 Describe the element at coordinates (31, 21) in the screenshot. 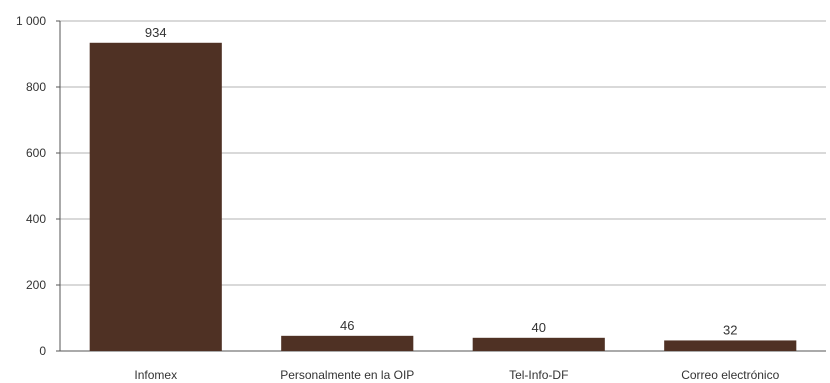

I see `y-tick-label: 1 000` at that location.